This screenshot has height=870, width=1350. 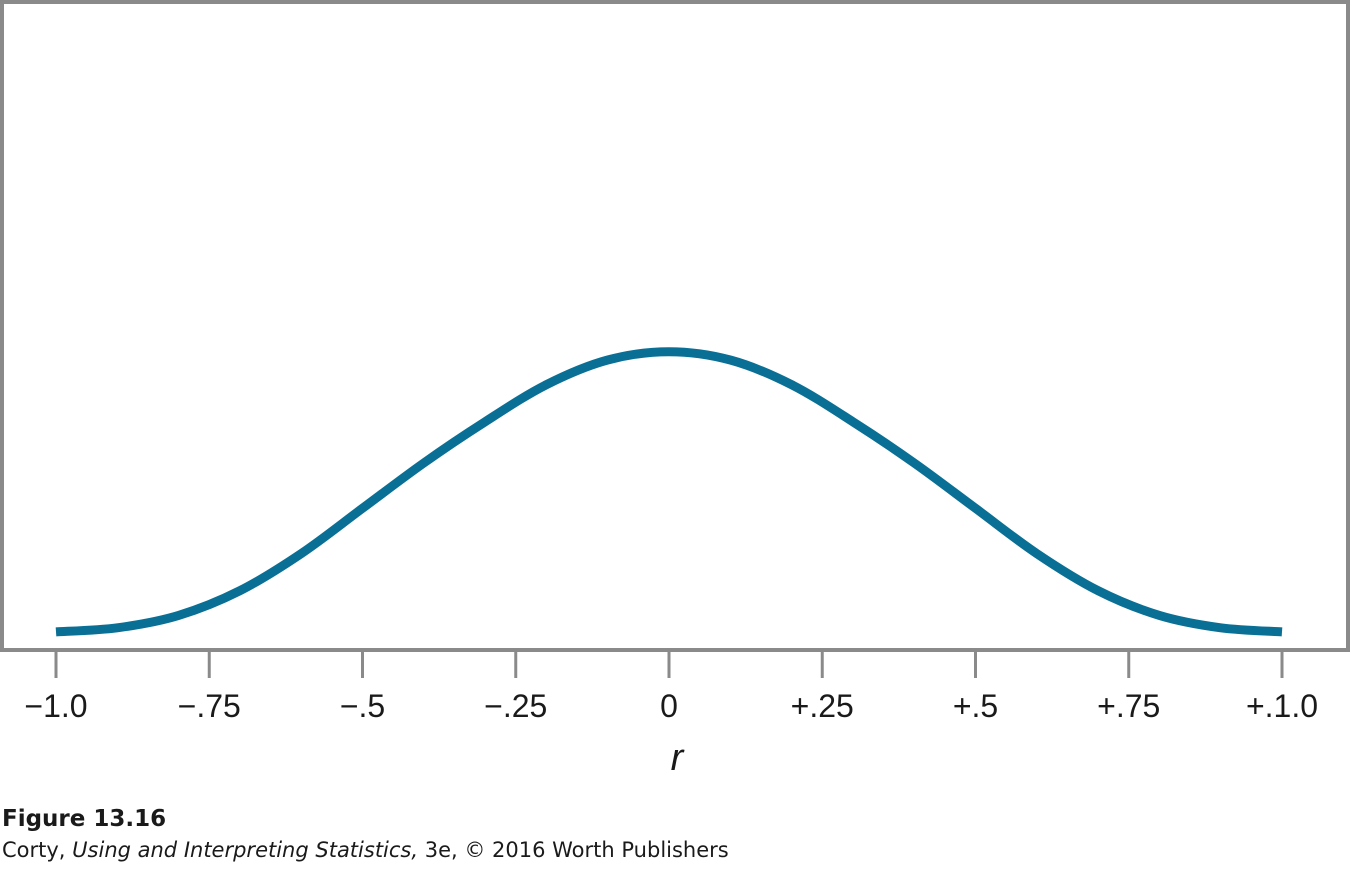 I want to click on credit-publisher: 3e, © 2016 Worth Publishers, so click(x=573, y=850).